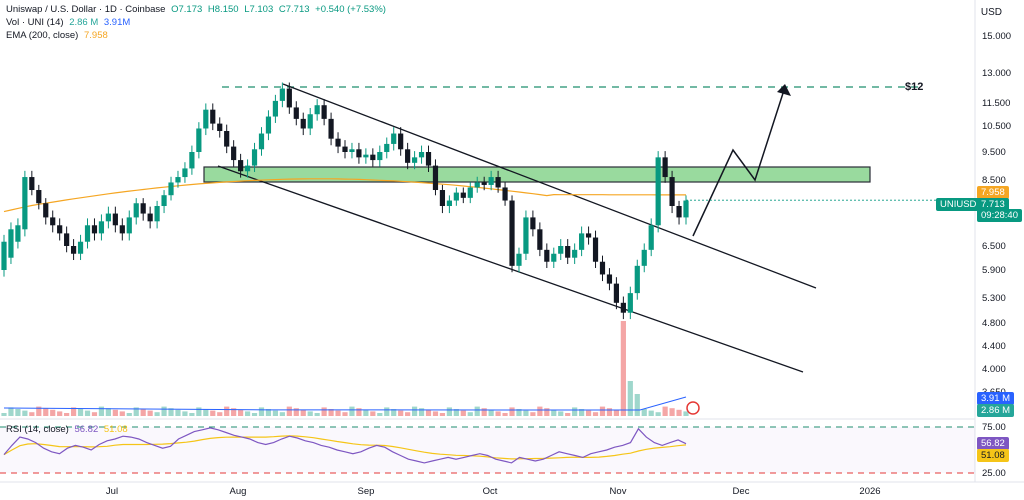 This screenshot has width=1024, height=500. Describe the element at coordinates (618, 491) in the screenshot. I see `time-tick-label: Nov` at that location.